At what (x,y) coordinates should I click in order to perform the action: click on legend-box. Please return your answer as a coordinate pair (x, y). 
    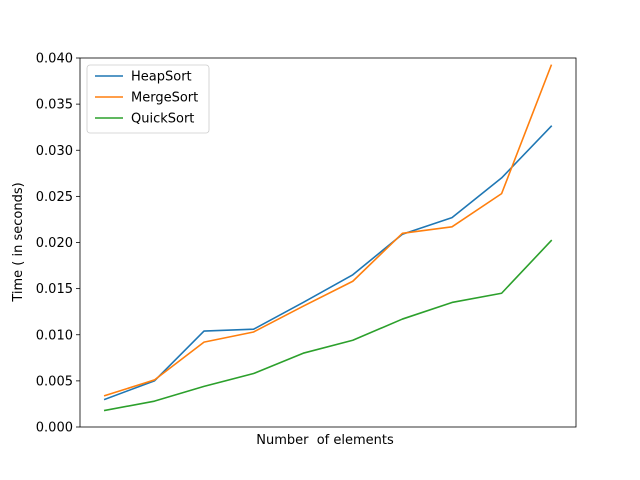
    Looking at the image, I should click on (148, 99).